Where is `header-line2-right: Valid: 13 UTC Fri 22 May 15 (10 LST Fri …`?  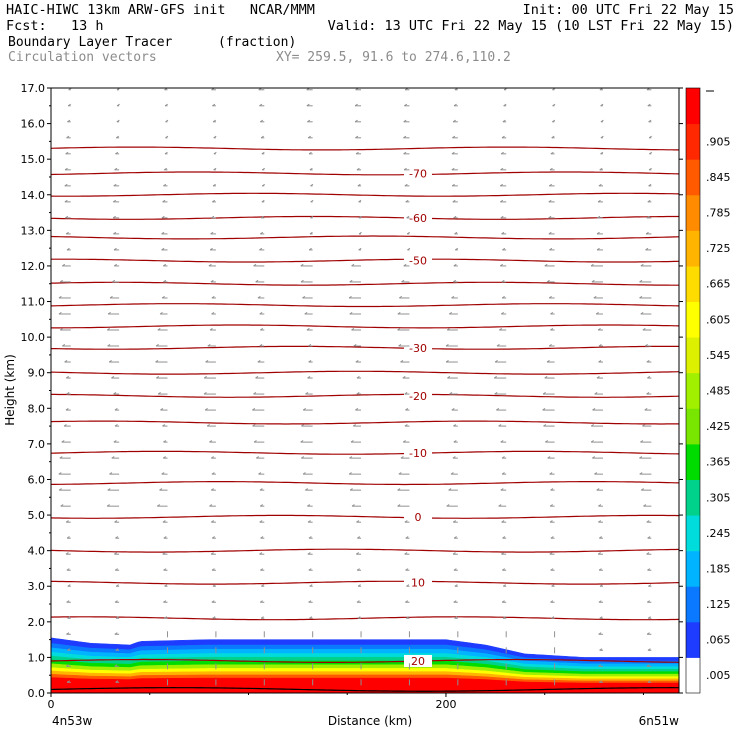 header-line2-right: Valid: 13 UTC Fri 22 May 15 (10 LST Fri … is located at coordinates (530, 26).